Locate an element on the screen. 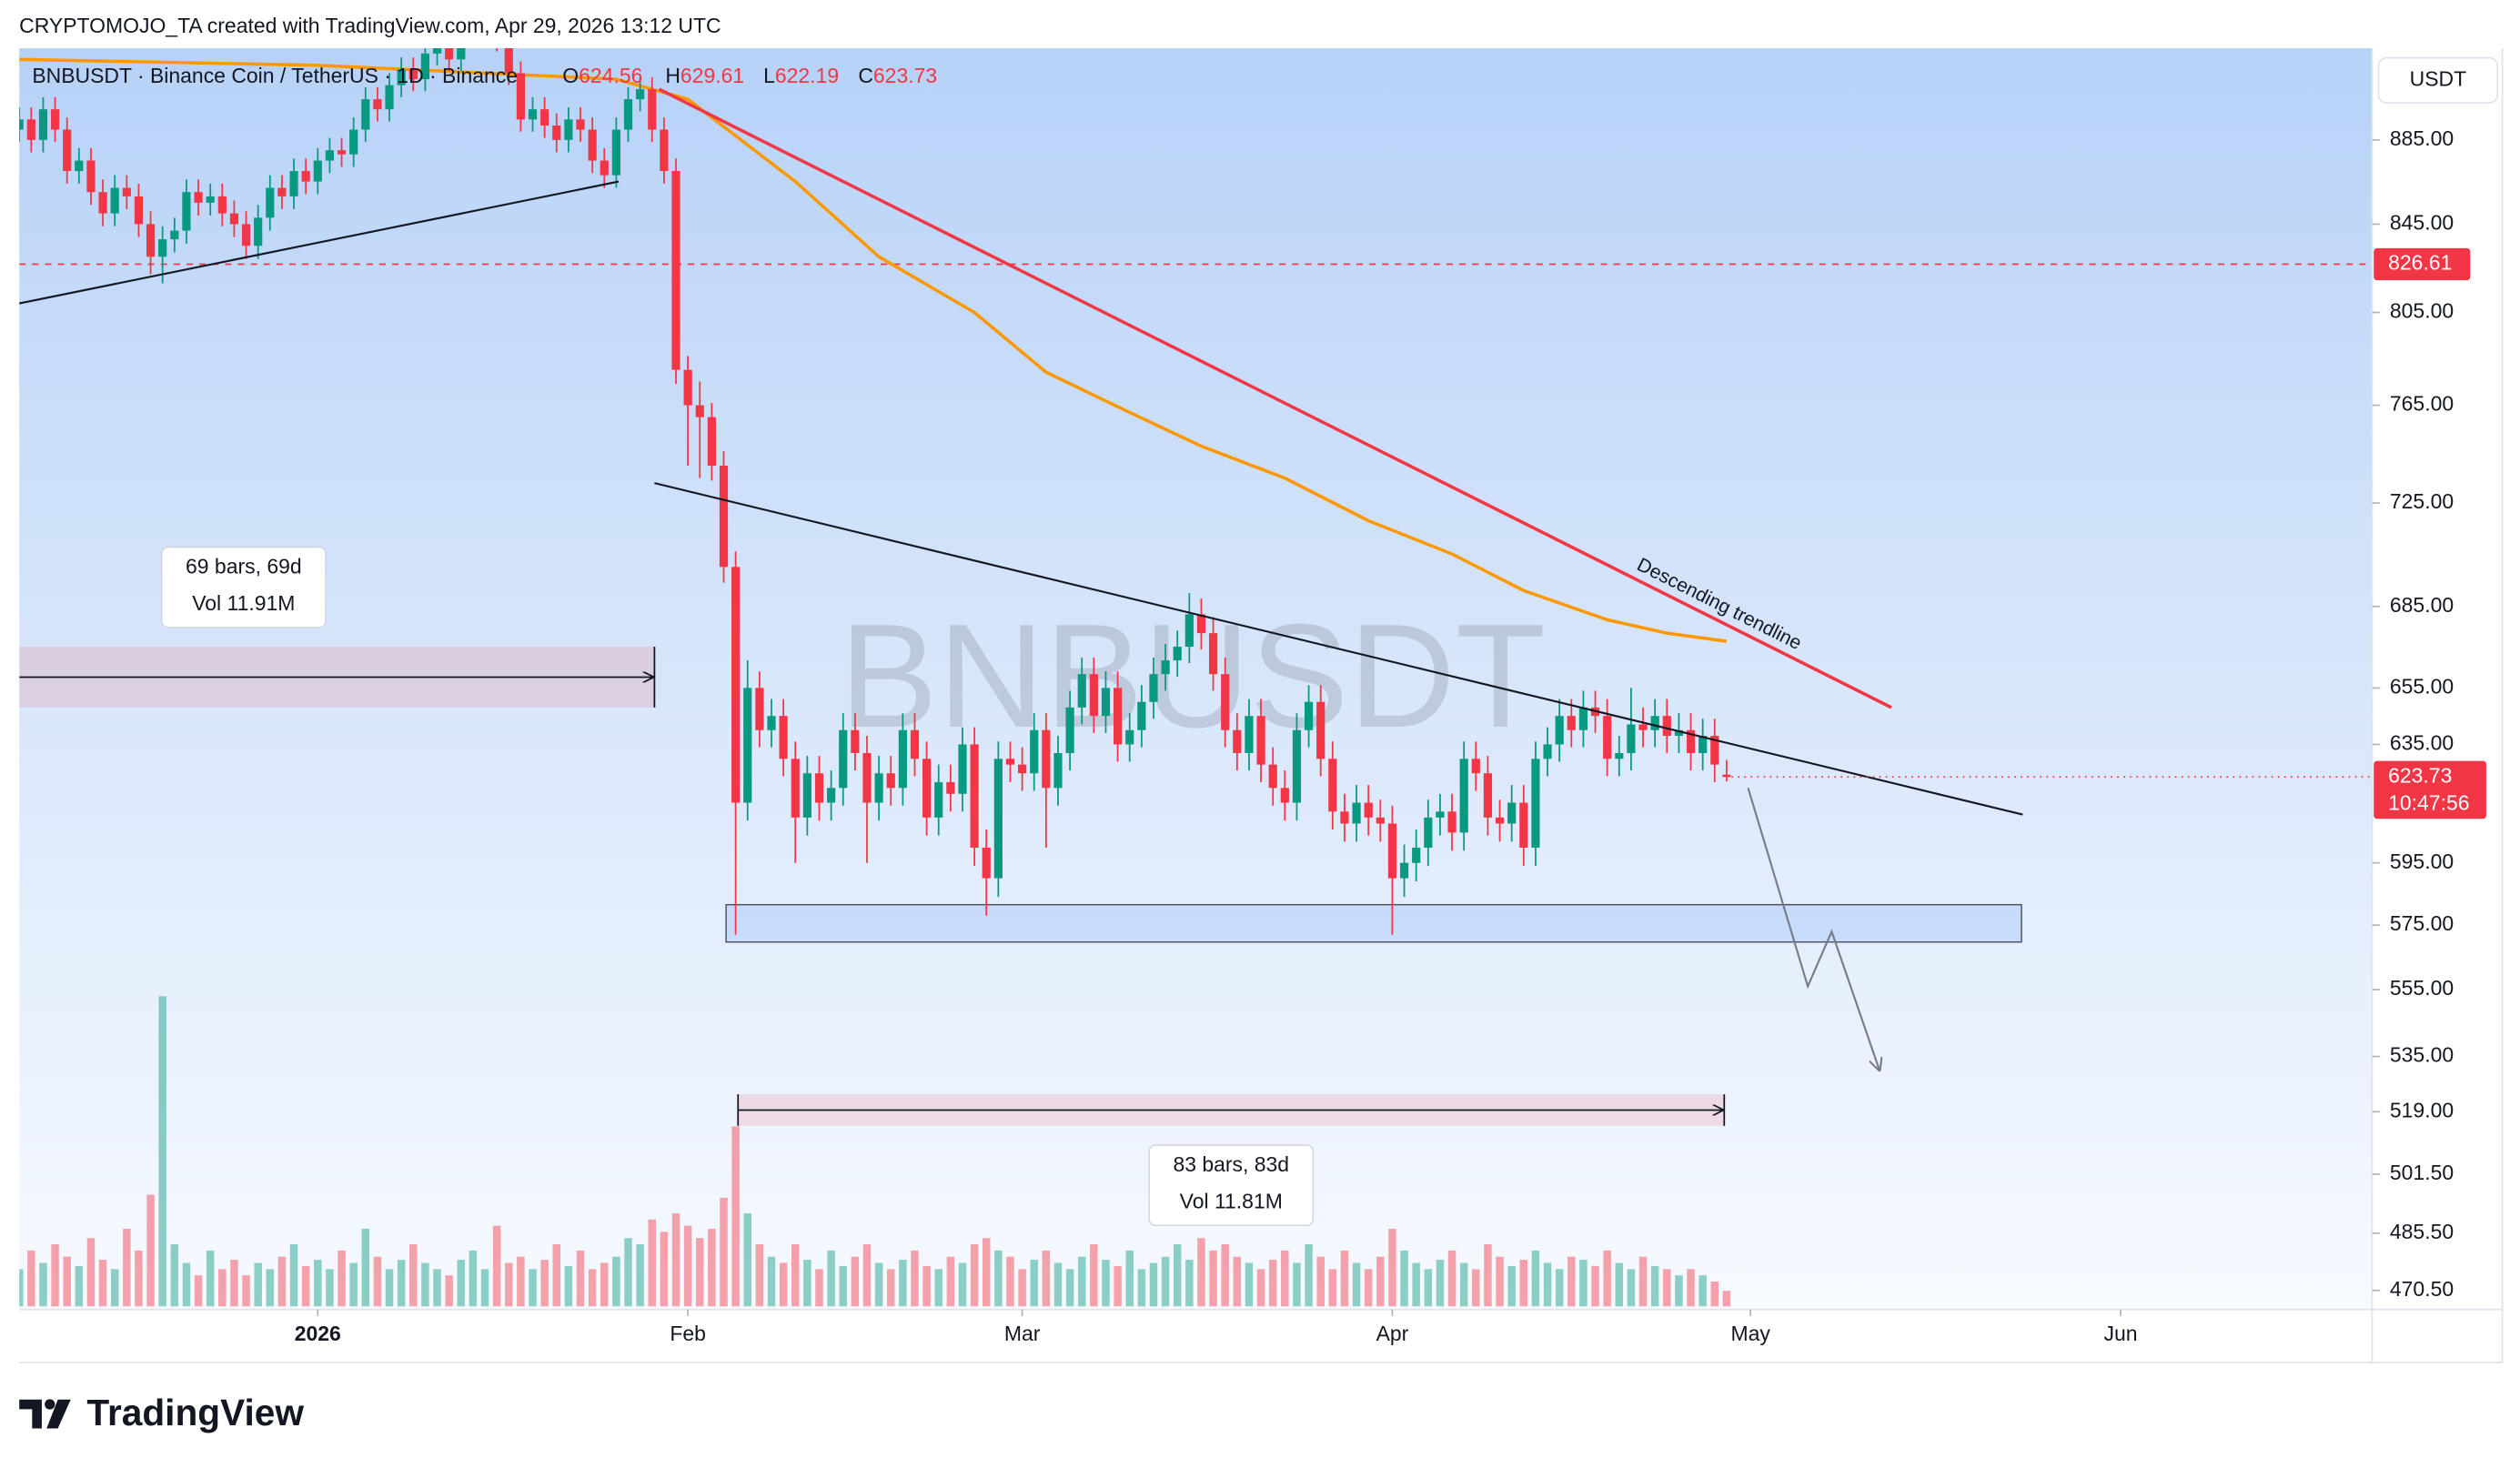 The image size is (2520, 1468). currency-label: USDT is located at coordinates (2438, 78).